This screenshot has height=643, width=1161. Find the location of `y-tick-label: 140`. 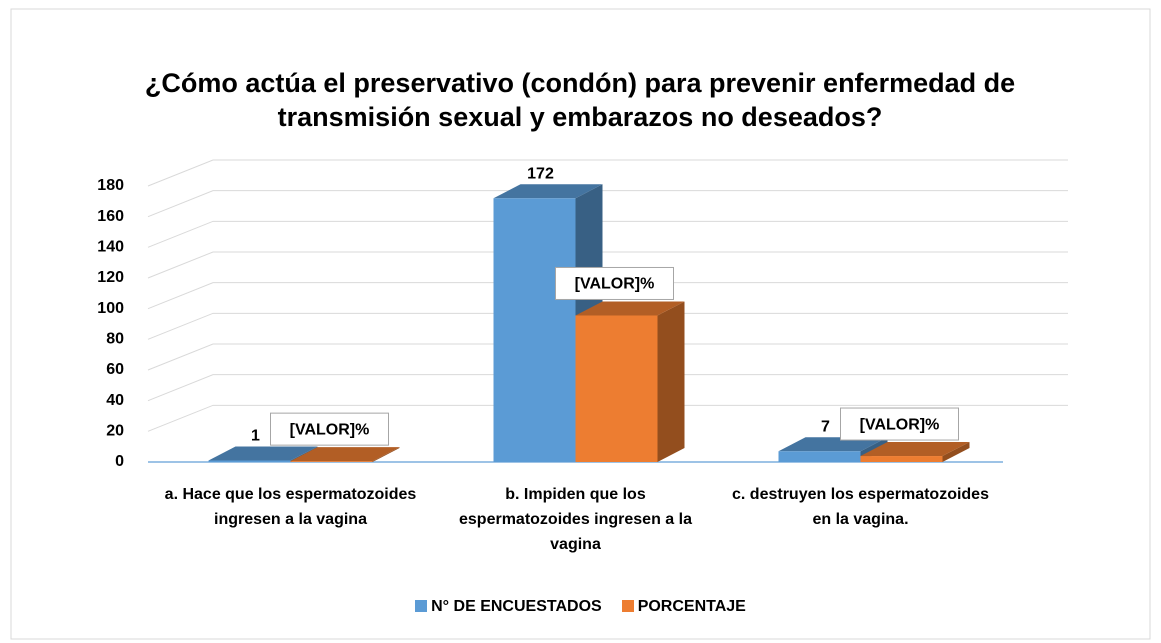

y-tick-label: 140 is located at coordinates (110, 247).